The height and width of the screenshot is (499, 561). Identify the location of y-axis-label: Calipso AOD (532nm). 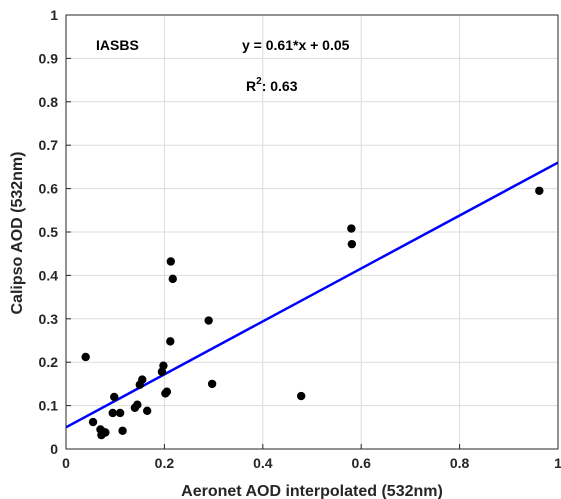
(17, 233).